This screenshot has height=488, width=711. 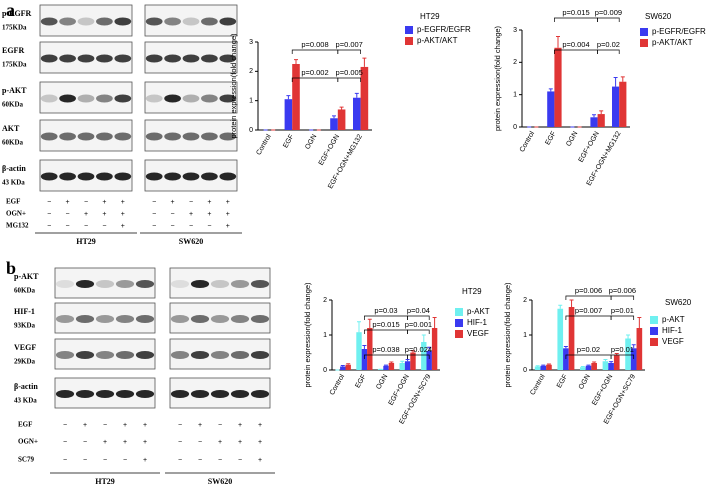 What do you see at coordinates (658, 16) in the screenshot?
I see `chart-title: SW620` at bounding box center [658, 16].